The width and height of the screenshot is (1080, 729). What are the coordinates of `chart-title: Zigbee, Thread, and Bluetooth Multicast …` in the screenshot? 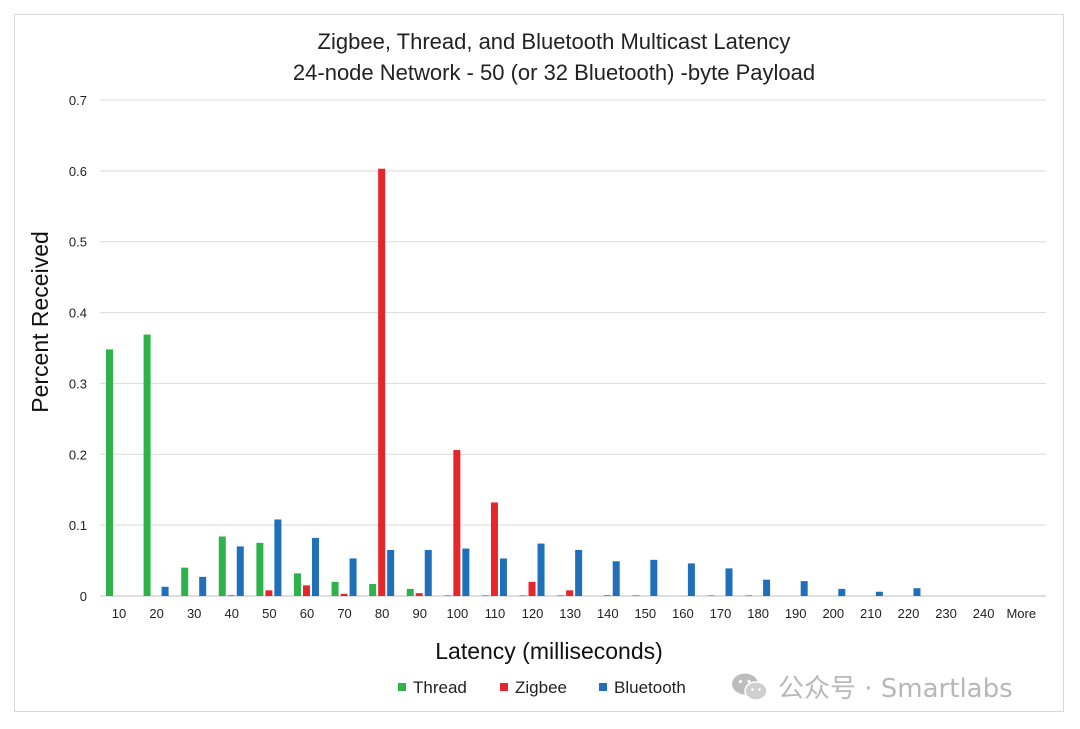 It's located at (554, 41).